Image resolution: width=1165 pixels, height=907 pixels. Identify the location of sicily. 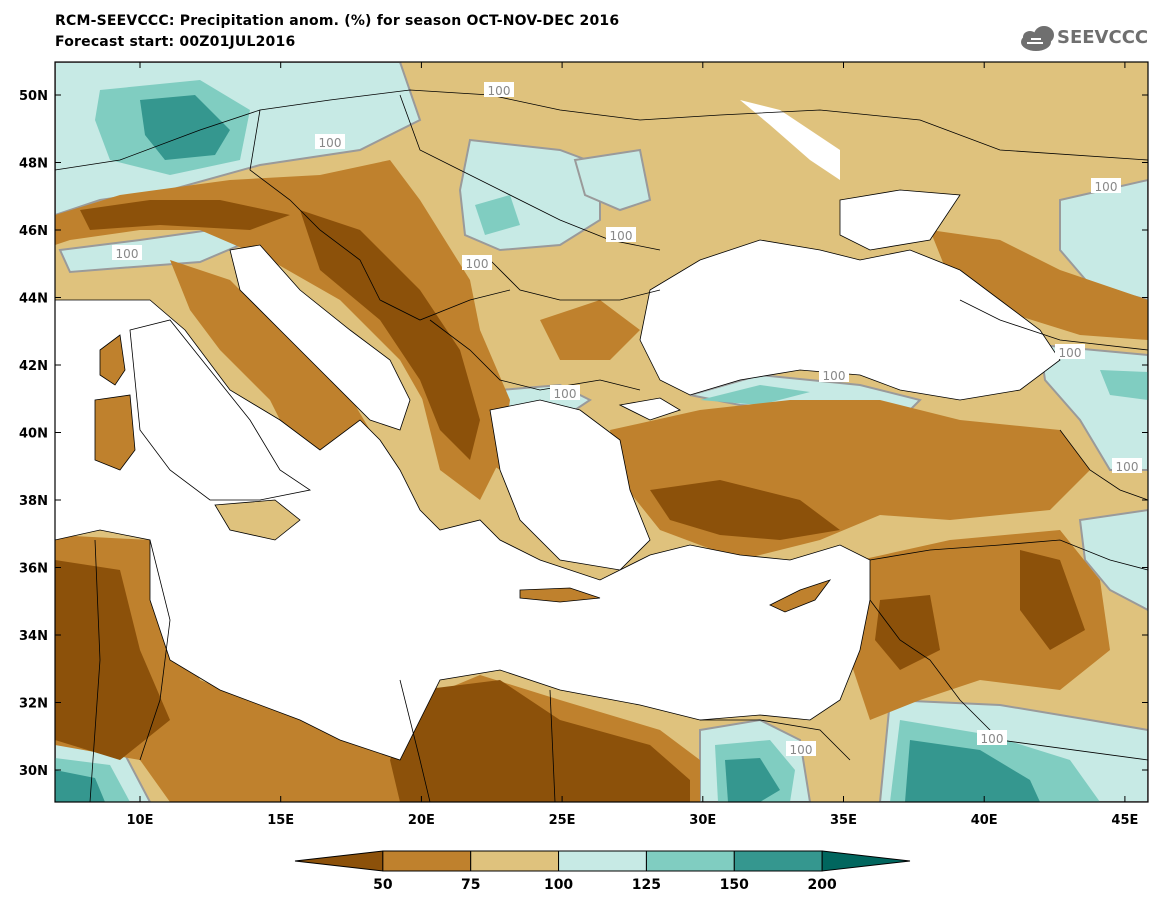
(257, 520).